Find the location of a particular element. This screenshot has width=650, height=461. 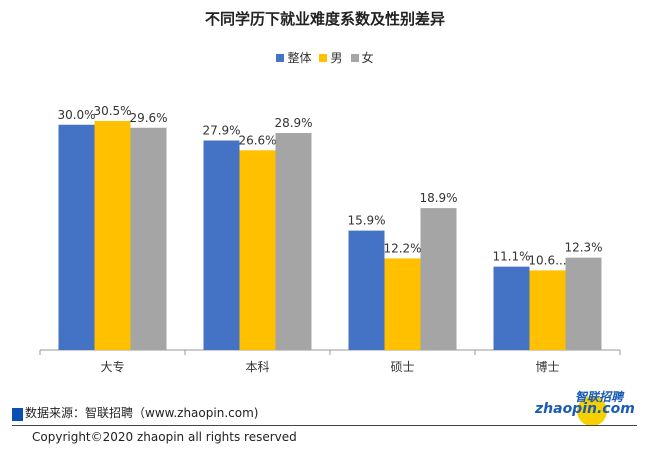

legend-item: 男 is located at coordinates (331, 57).